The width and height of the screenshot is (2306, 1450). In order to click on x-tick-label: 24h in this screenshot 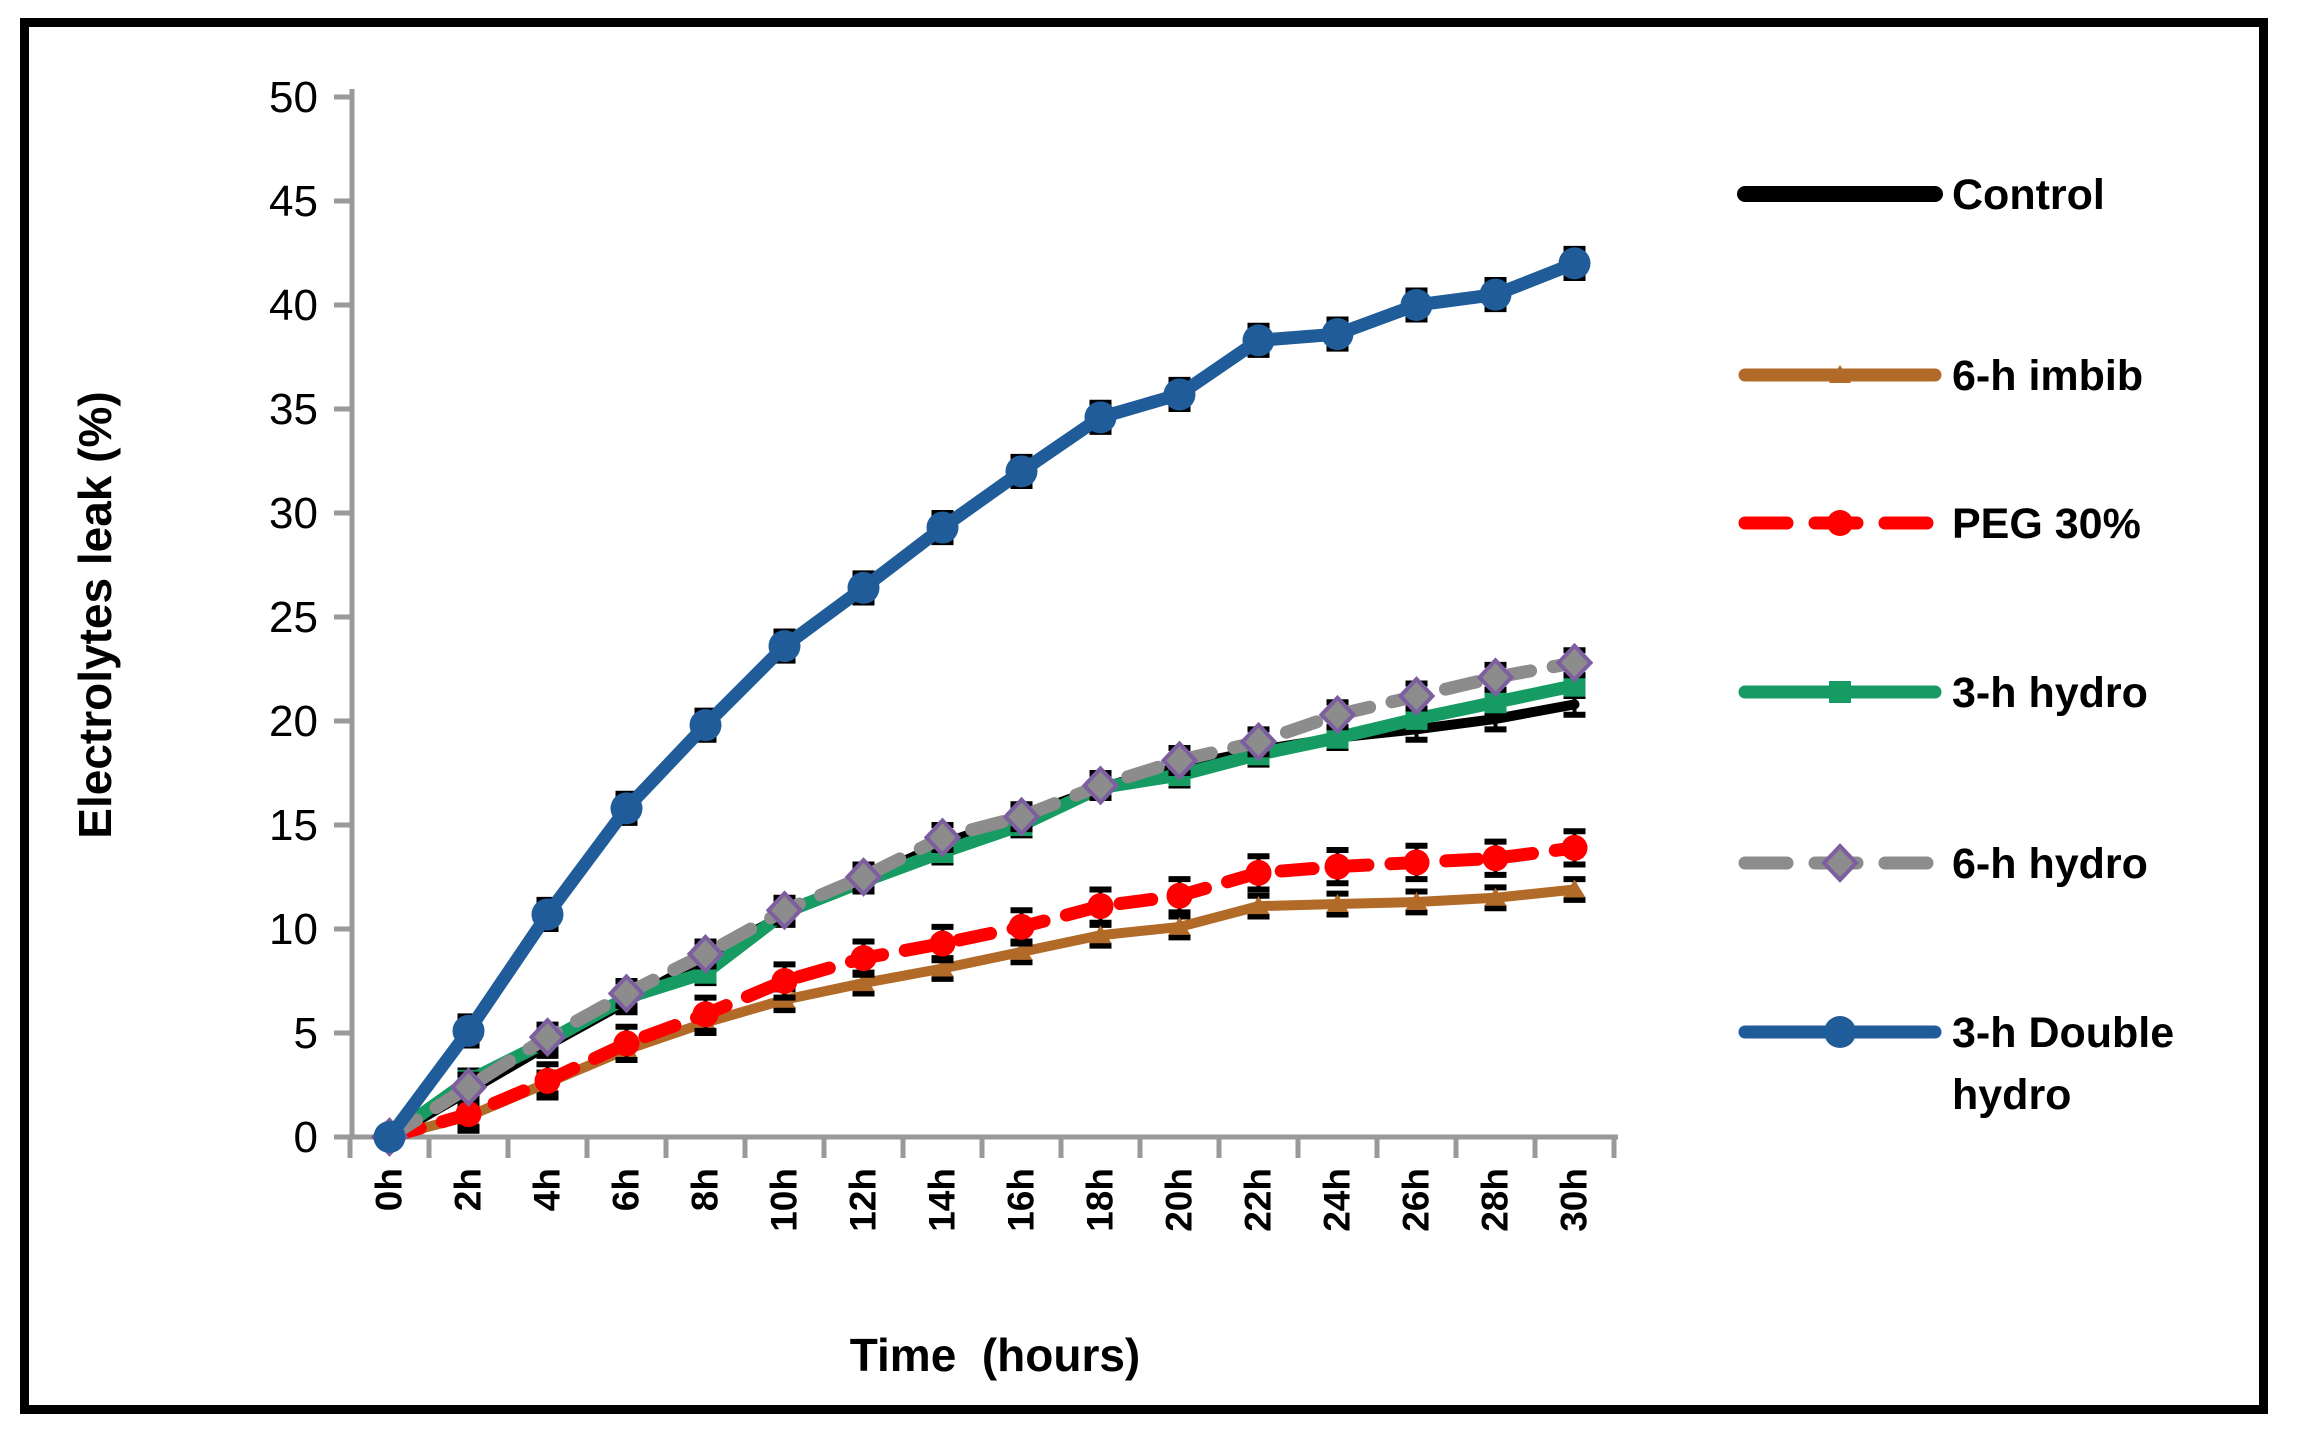, I will do `click(1337, 1200)`.